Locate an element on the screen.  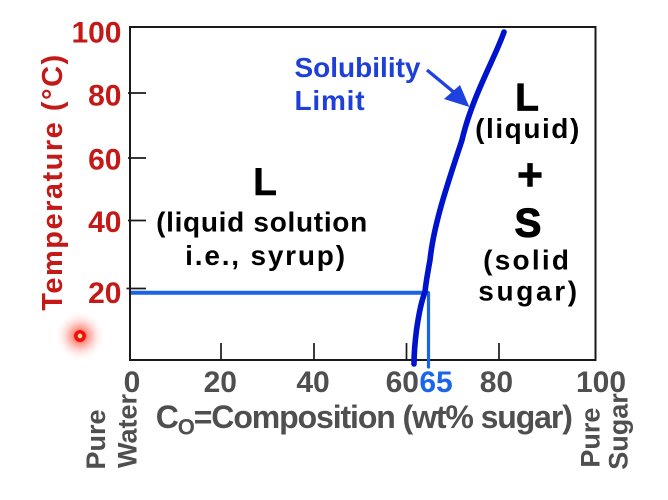
svg-text: CO=Composition (wt% sugar) is located at coordinates (364, 419).